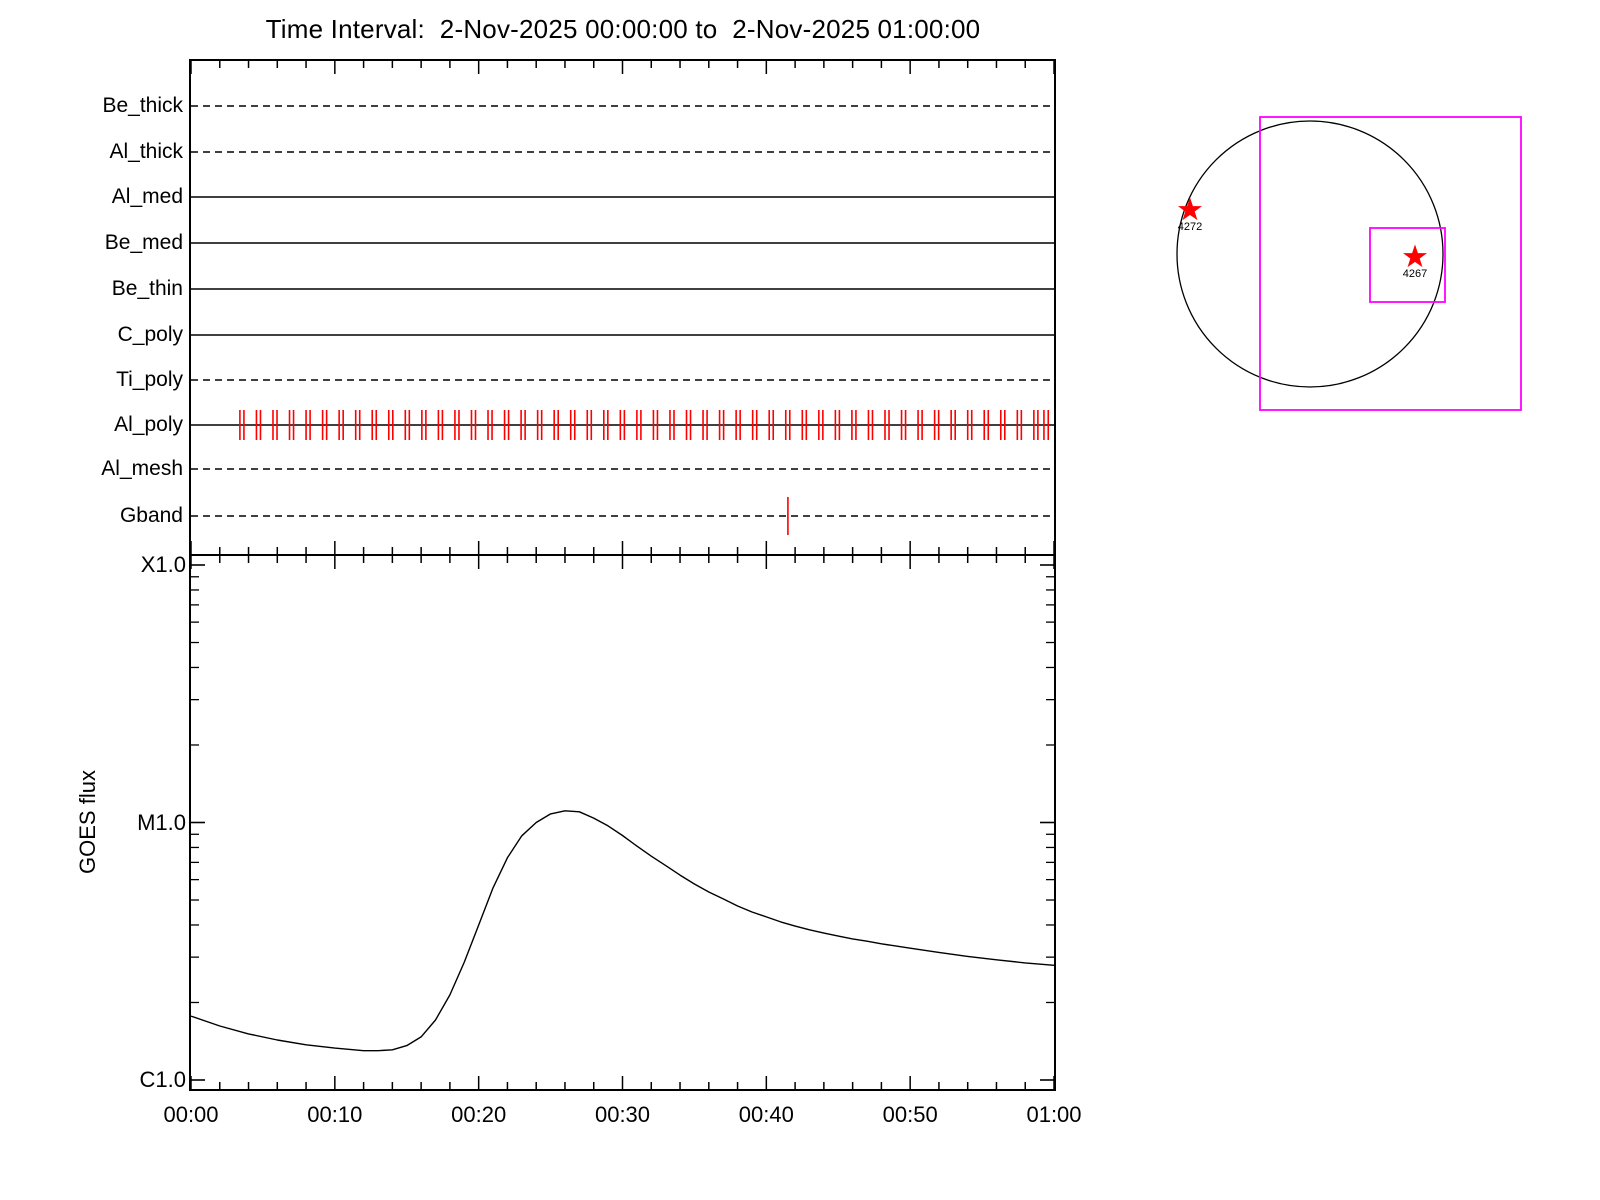  What do you see at coordinates (191, 1114) in the screenshot?
I see `xtick-label-0000: 00:00` at bounding box center [191, 1114].